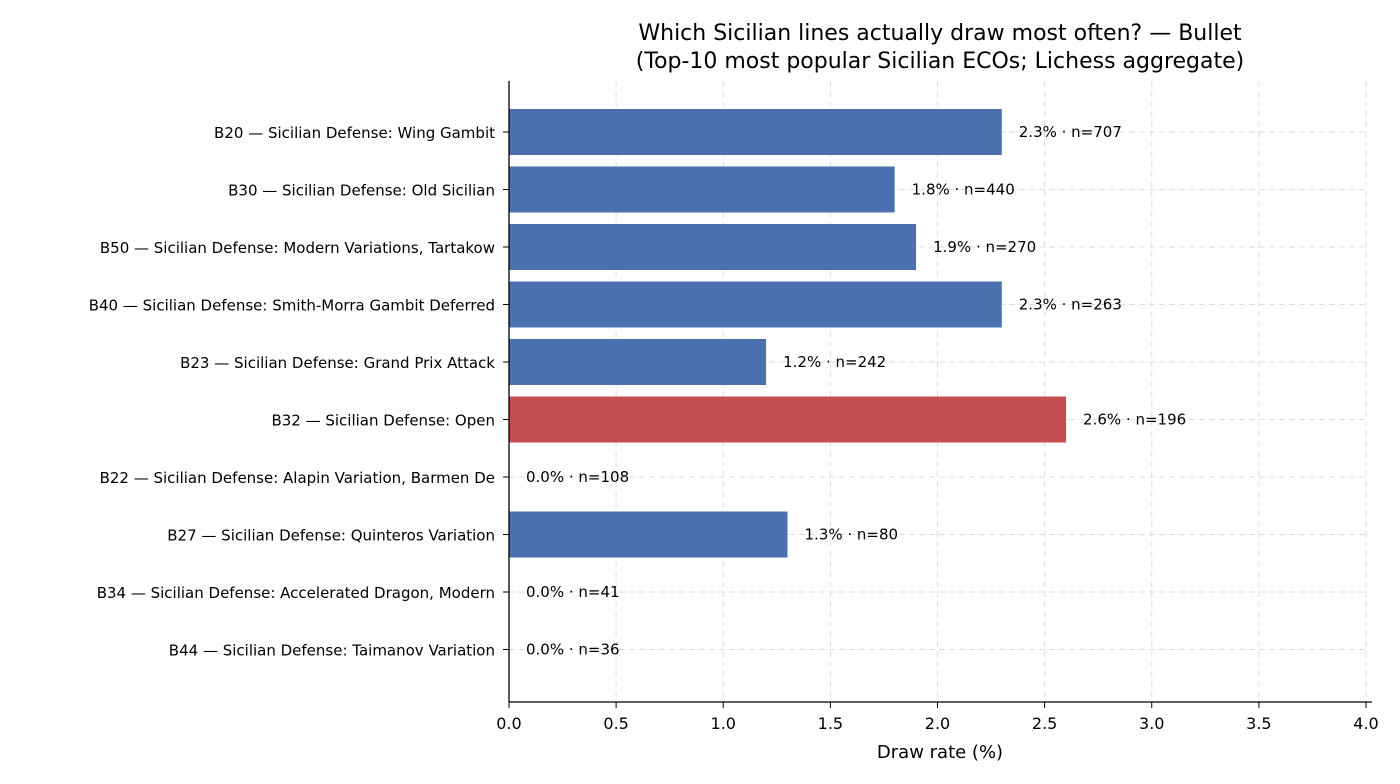  What do you see at coordinates (830, 723) in the screenshot?
I see `x-tick-label: 1.5` at bounding box center [830, 723].